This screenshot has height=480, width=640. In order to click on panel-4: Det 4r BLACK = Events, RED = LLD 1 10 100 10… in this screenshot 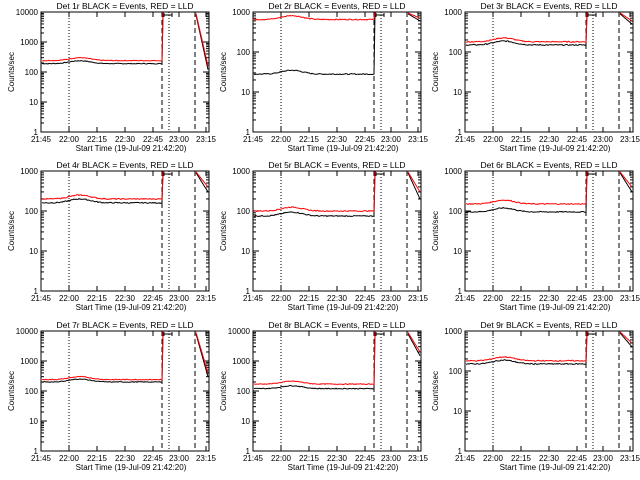, I will do `click(112, 236)`.